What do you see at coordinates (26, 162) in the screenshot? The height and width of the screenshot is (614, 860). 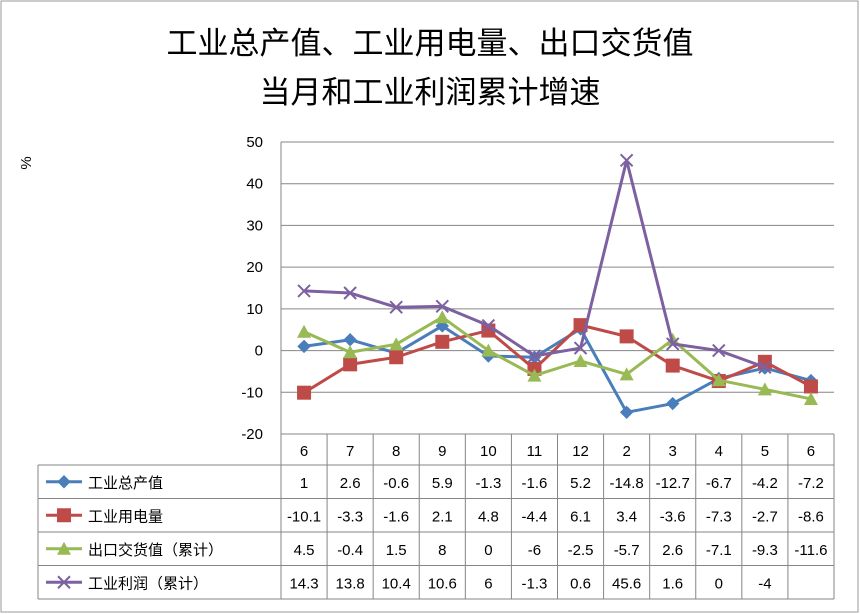 I see `y-axis-unit-label: %` at bounding box center [26, 162].